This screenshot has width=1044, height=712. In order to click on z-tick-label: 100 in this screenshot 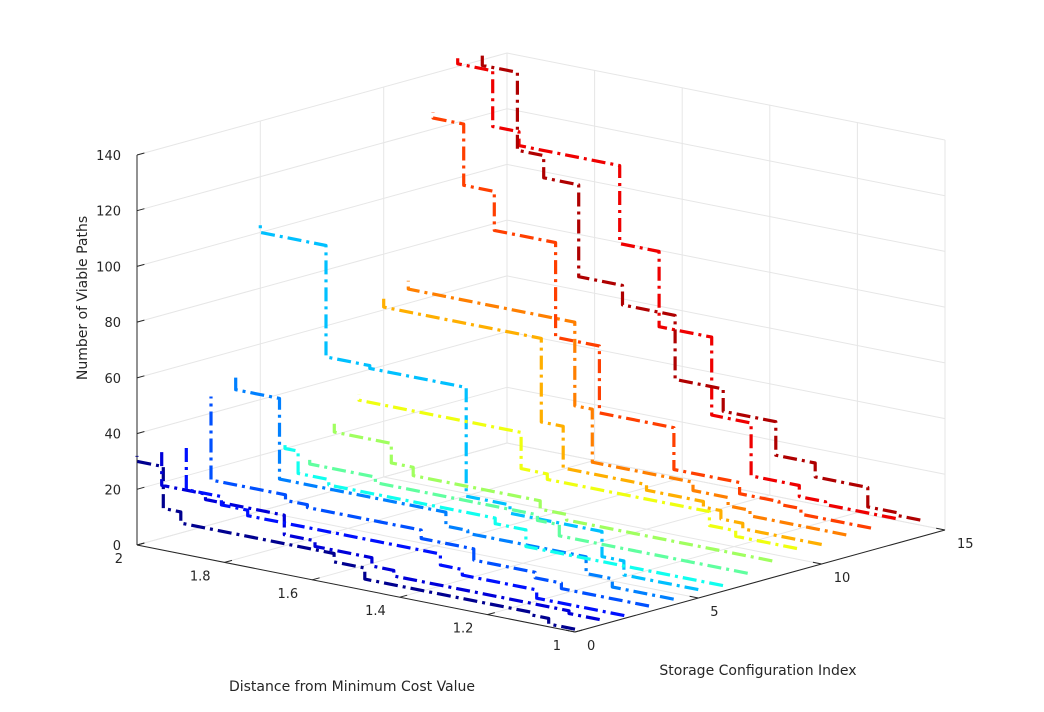, I will do `click(108, 267)`.